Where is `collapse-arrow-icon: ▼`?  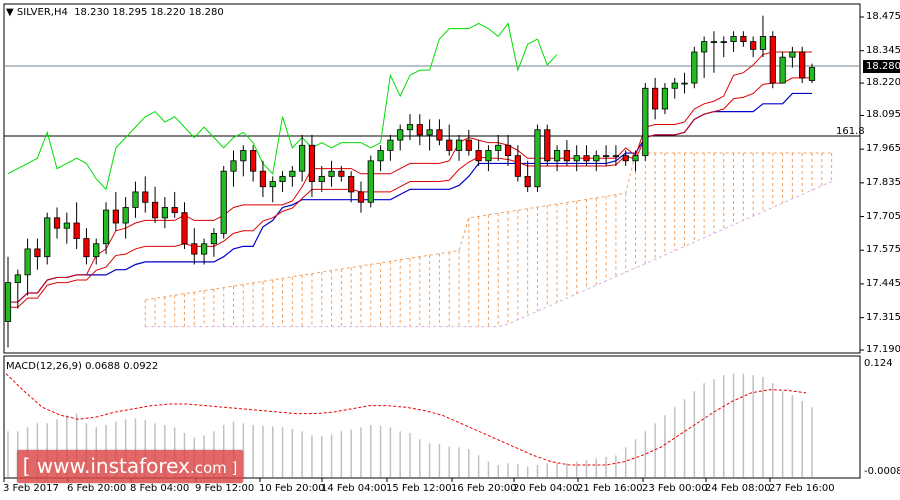
collapse-arrow-icon: ▼ is located at coordinates (10, 12).